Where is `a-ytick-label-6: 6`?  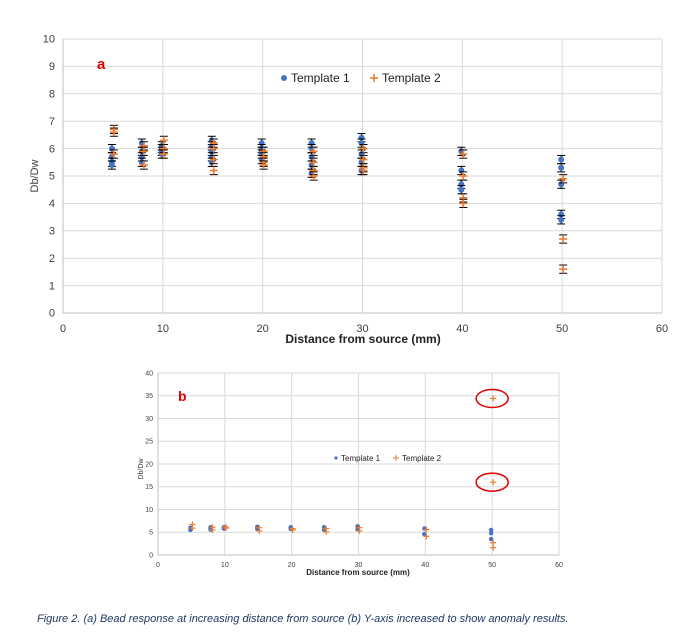
a-ytick-label-6: 6 is located at coordinates (52, 149).